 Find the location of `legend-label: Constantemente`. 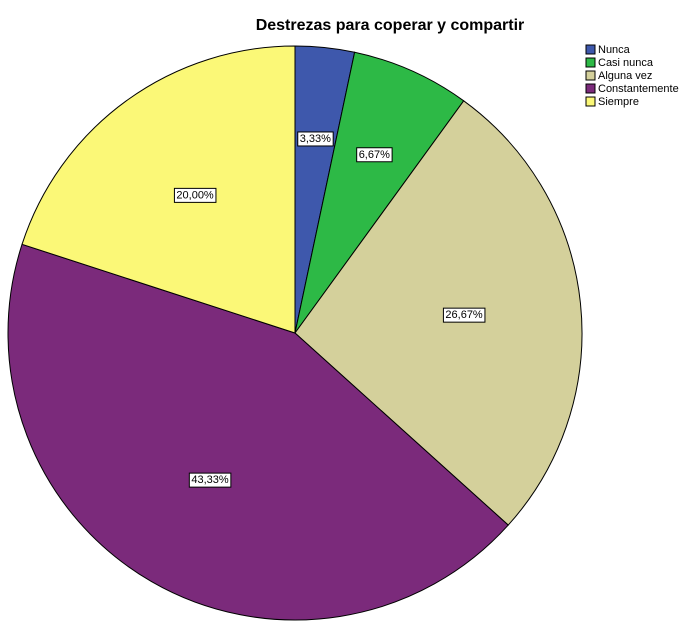

legend-label: Constantemente is located at coordinates (638, 89).